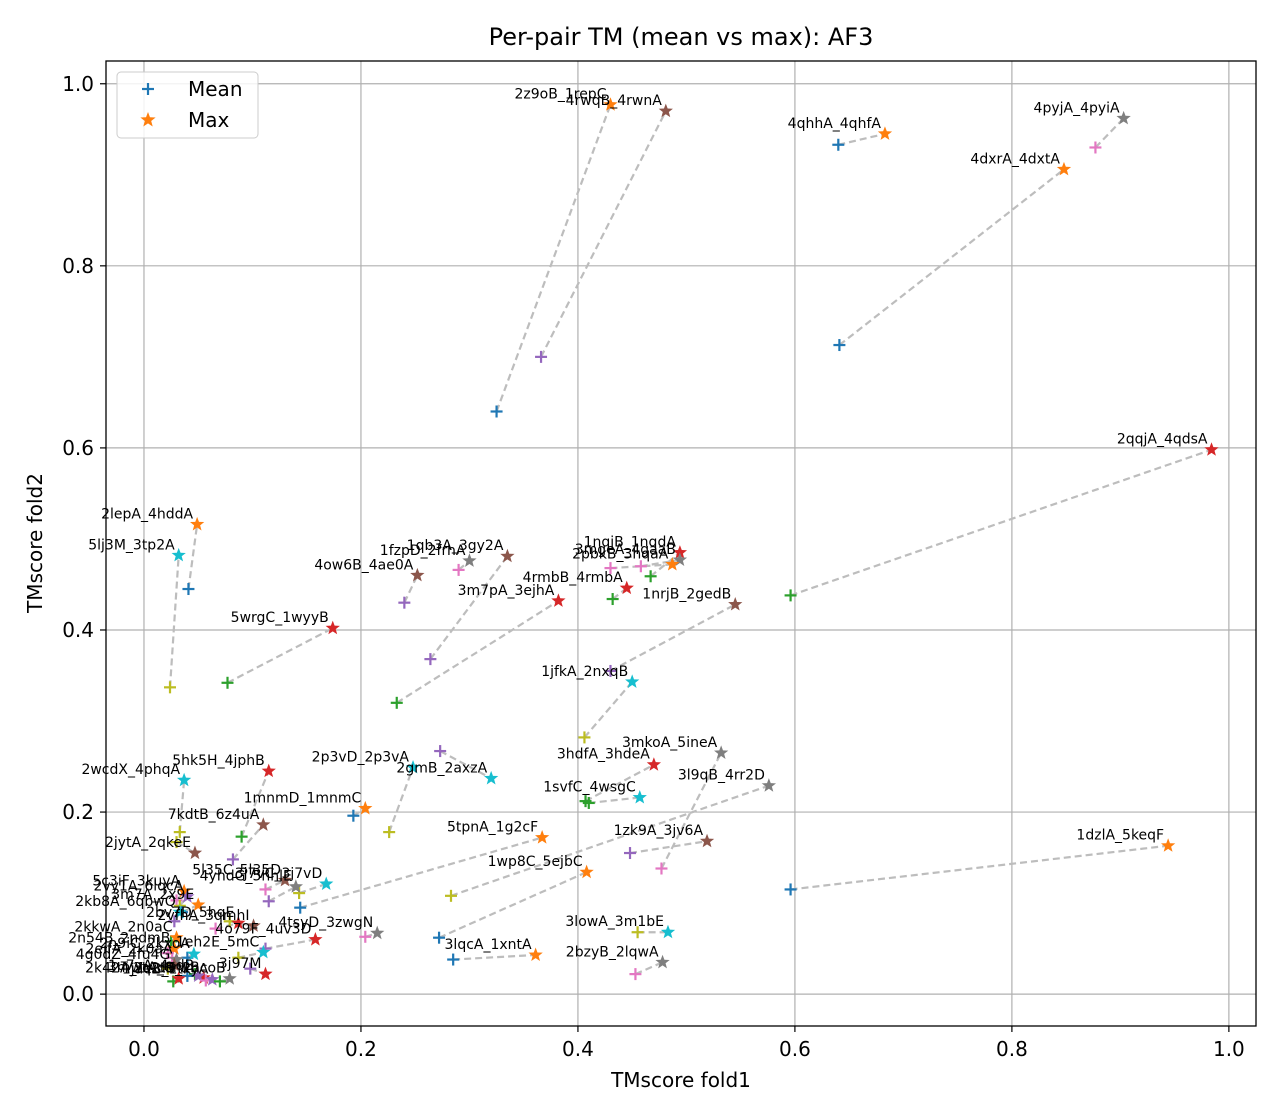 The width and height of the screenshot is (1280, 1120). I want to click on pair-label: 3m7pA_3ejhA, so click(506, 591).